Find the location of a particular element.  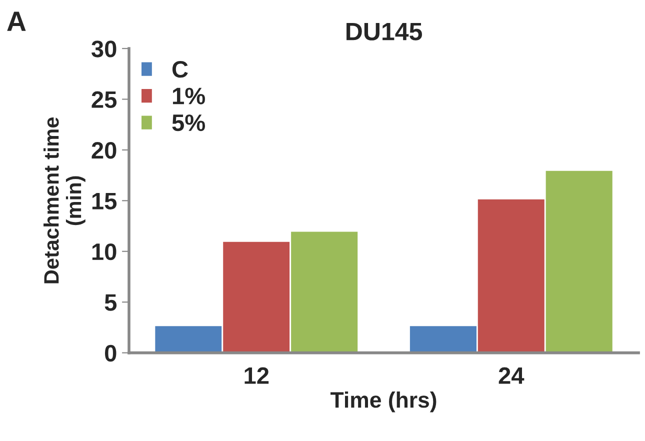

y-tick-label: 30 is located at coordinates (103, 49).